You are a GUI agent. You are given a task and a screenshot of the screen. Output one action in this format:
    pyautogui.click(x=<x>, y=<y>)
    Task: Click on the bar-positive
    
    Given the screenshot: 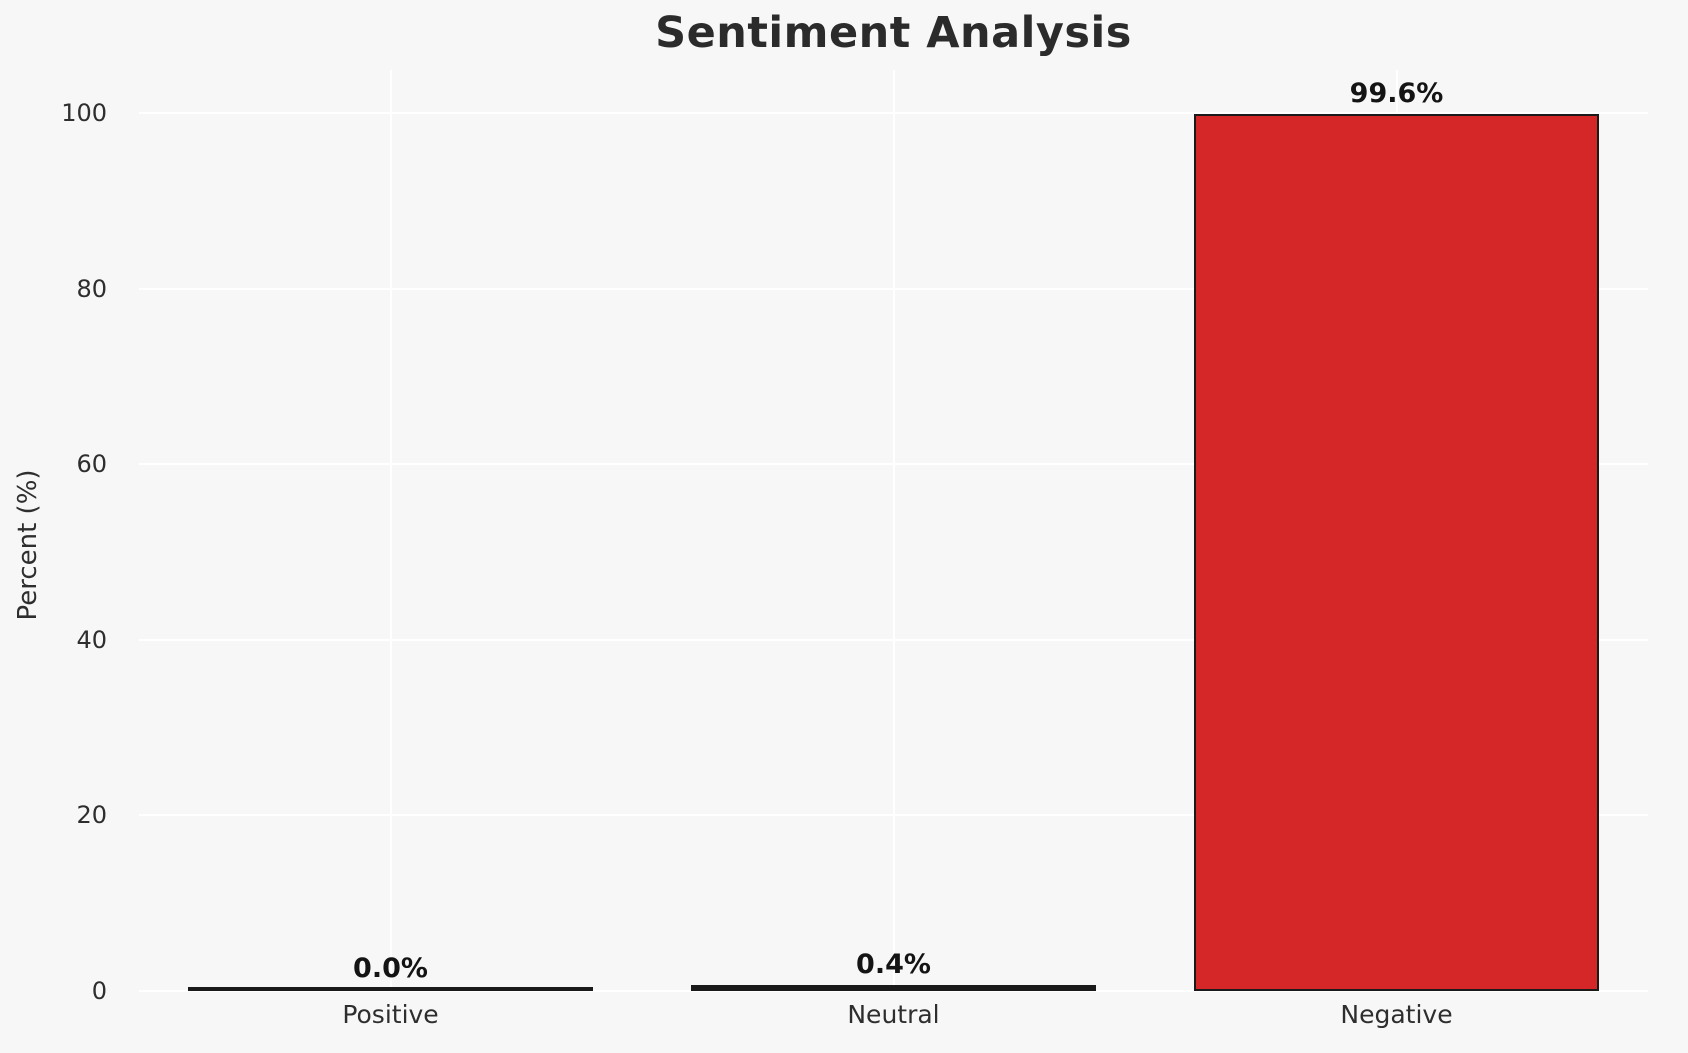 What is the action you would take?
    pyautogui.click(x=390, y=989)
    